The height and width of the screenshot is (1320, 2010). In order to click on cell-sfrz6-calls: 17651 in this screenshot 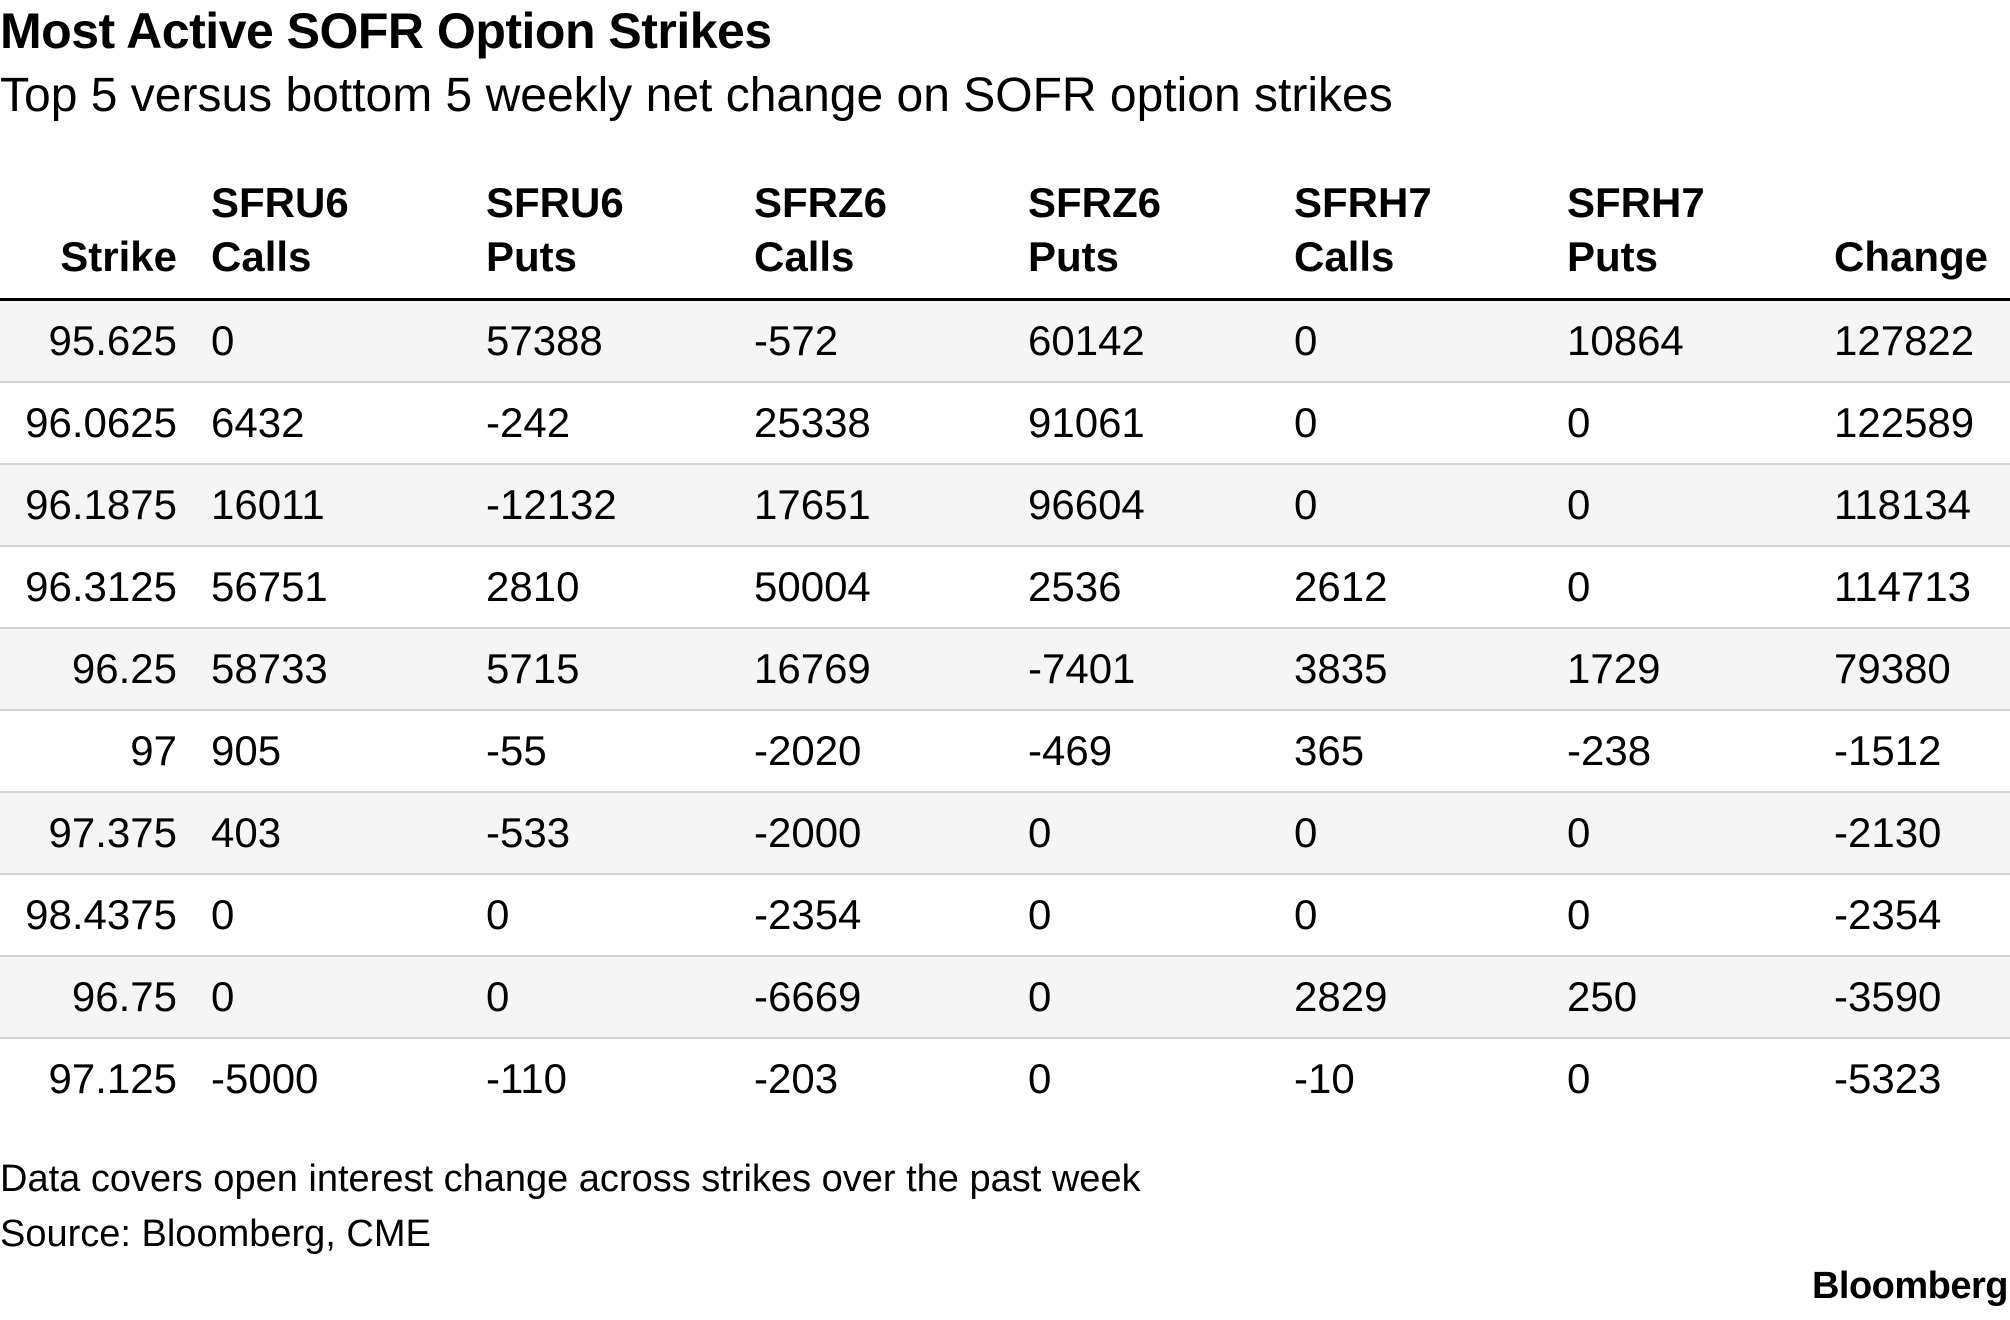, I will do `click(891, 505)`.